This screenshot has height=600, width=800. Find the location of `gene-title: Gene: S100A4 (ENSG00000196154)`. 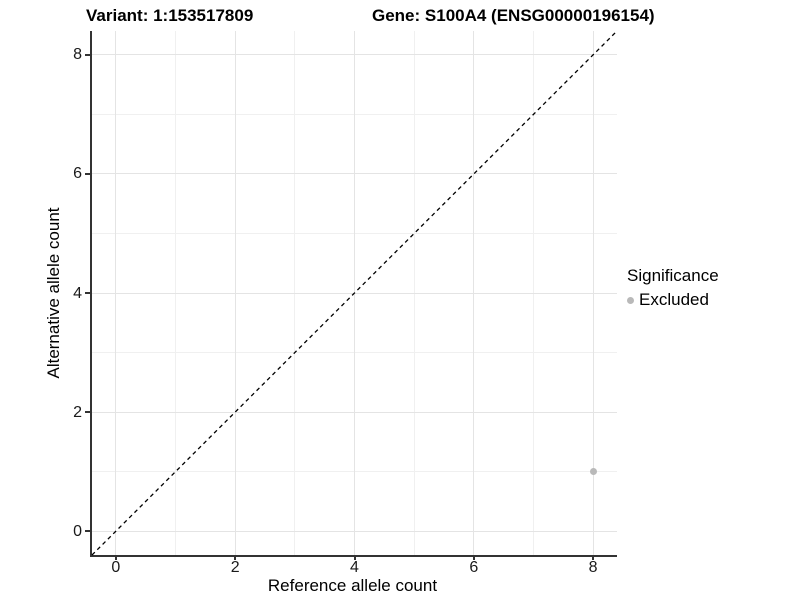

gene-title: Gene: S100A4 (ENSG00000196154) is located at coordinates (513, 15).